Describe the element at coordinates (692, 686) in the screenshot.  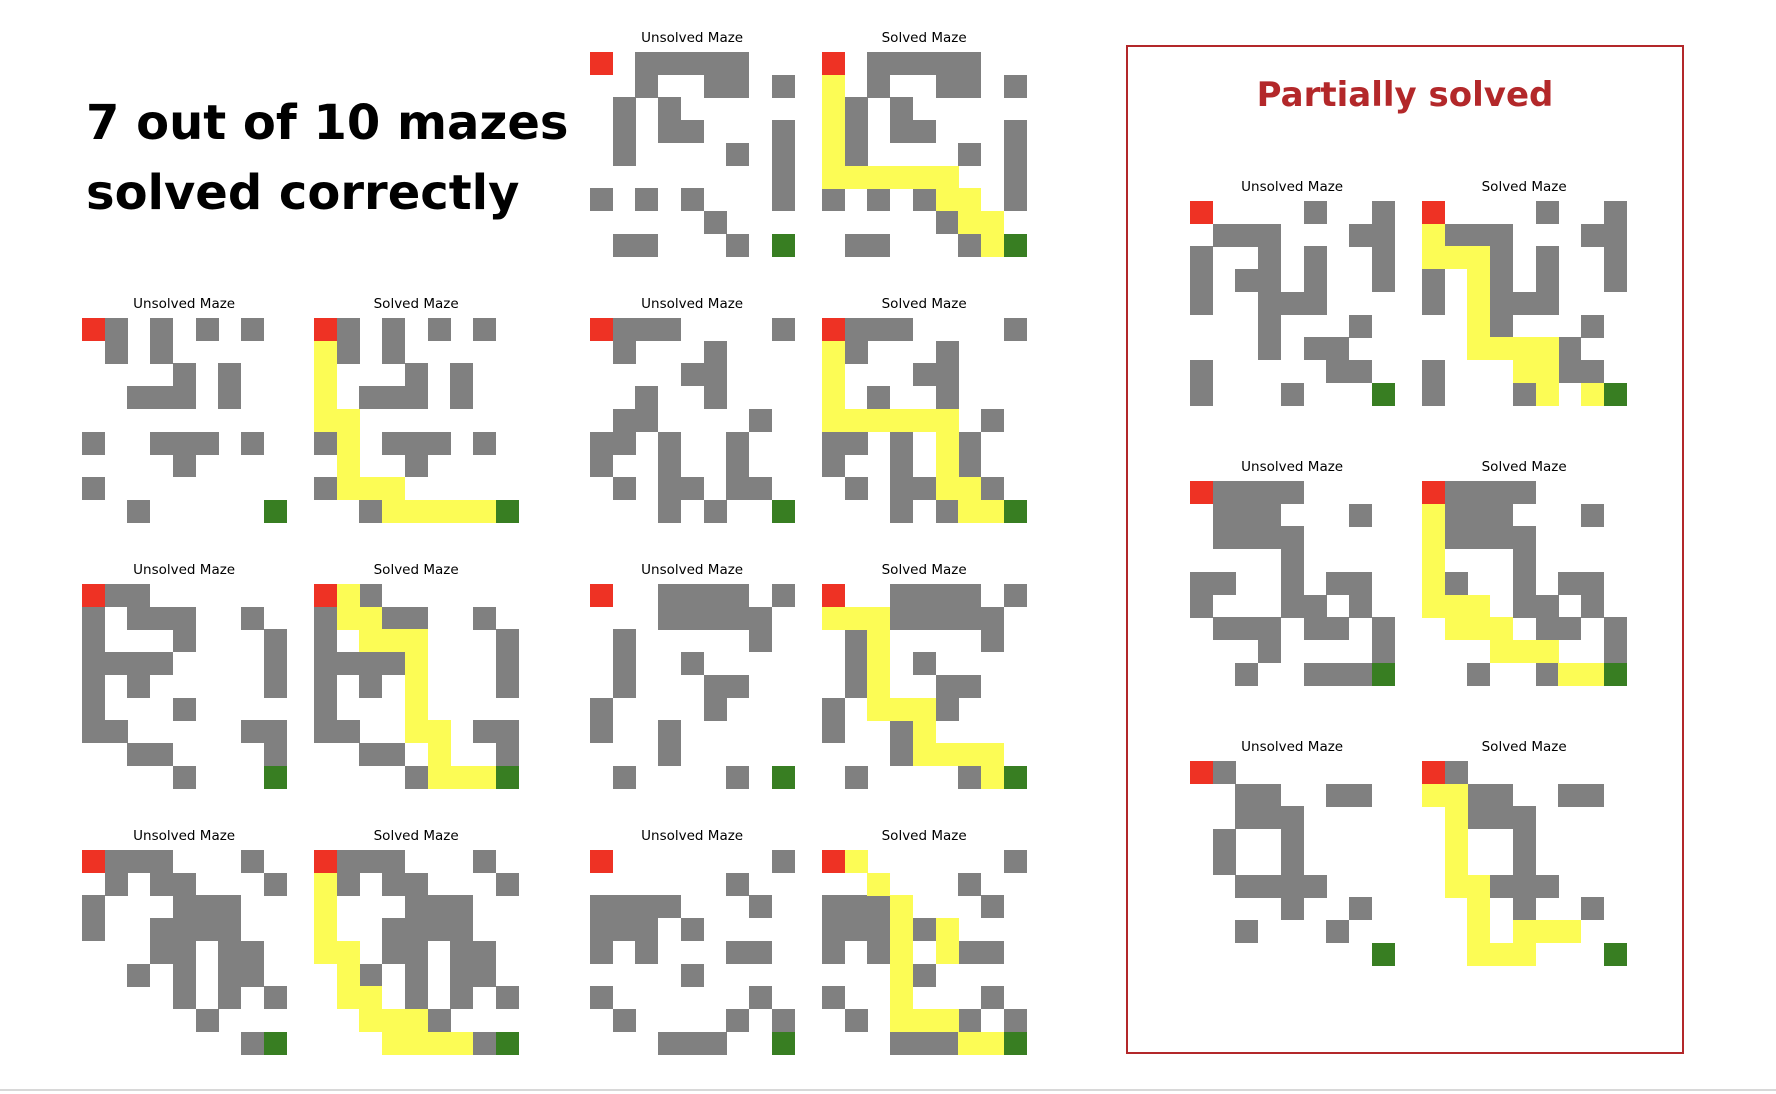
I see `maze-grid` at that location.